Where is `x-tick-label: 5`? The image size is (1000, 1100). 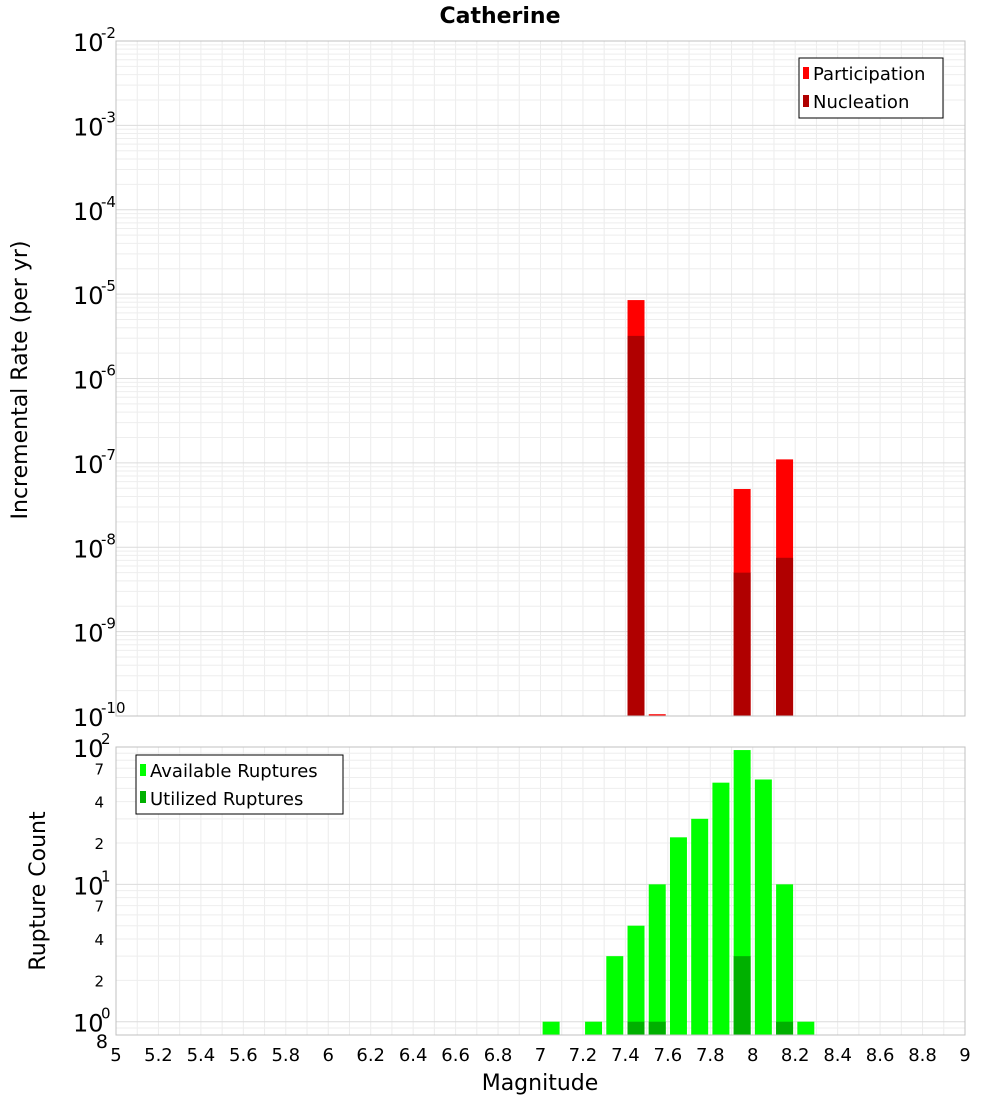
x-tick-label: 5 is located at coordinates (115, 1055).